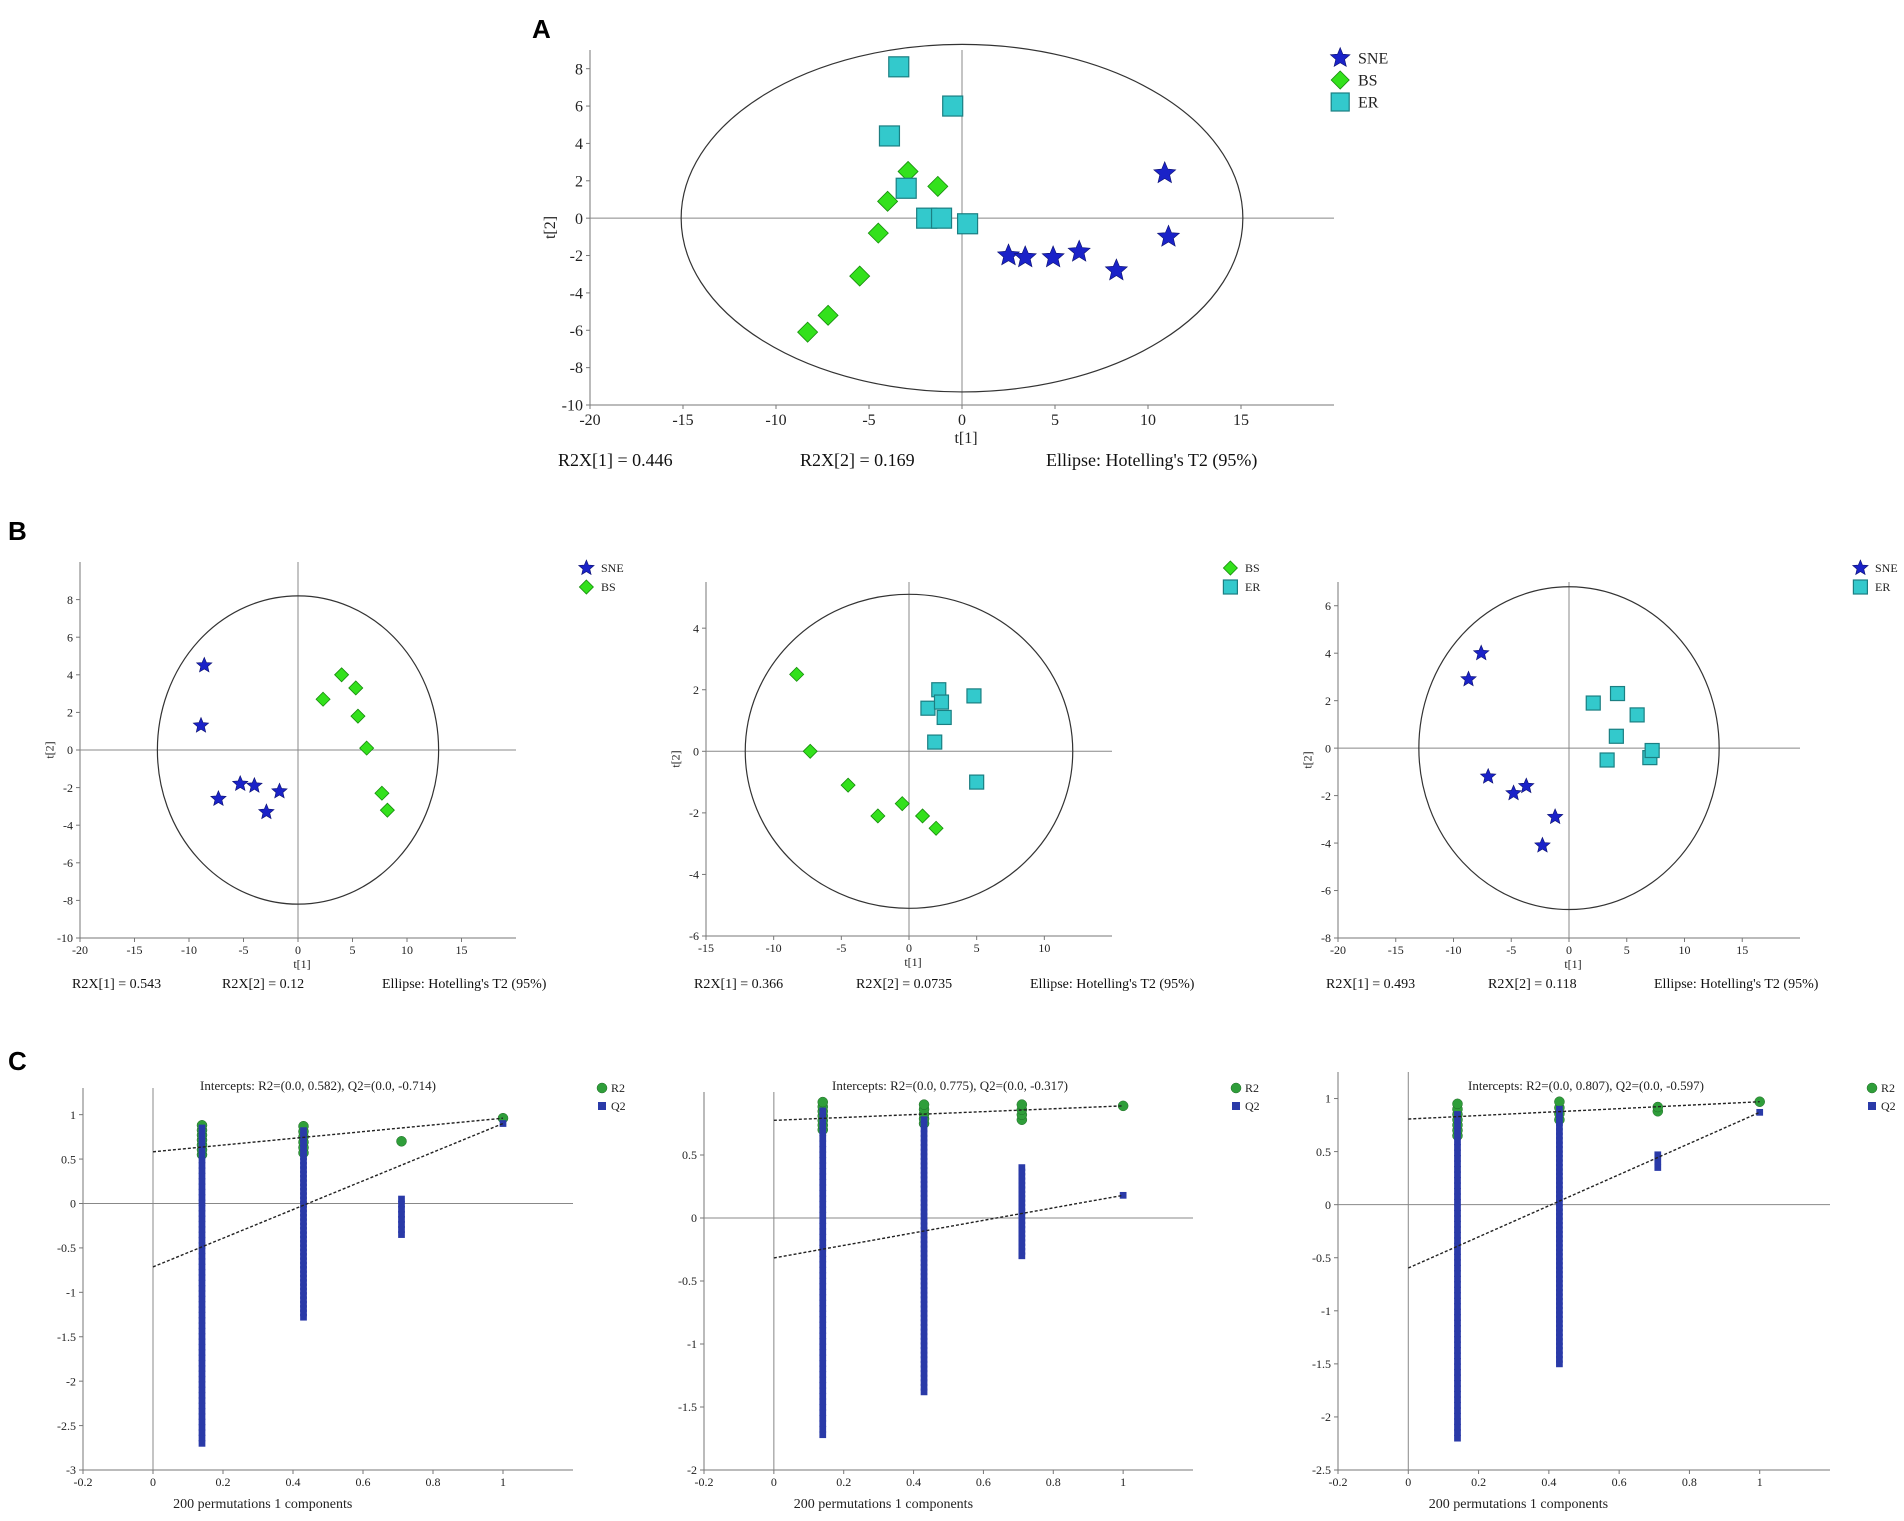  Describe the element at coordinates (948, 1226) in the screenshot. I see `trend-line-q2` at that location.